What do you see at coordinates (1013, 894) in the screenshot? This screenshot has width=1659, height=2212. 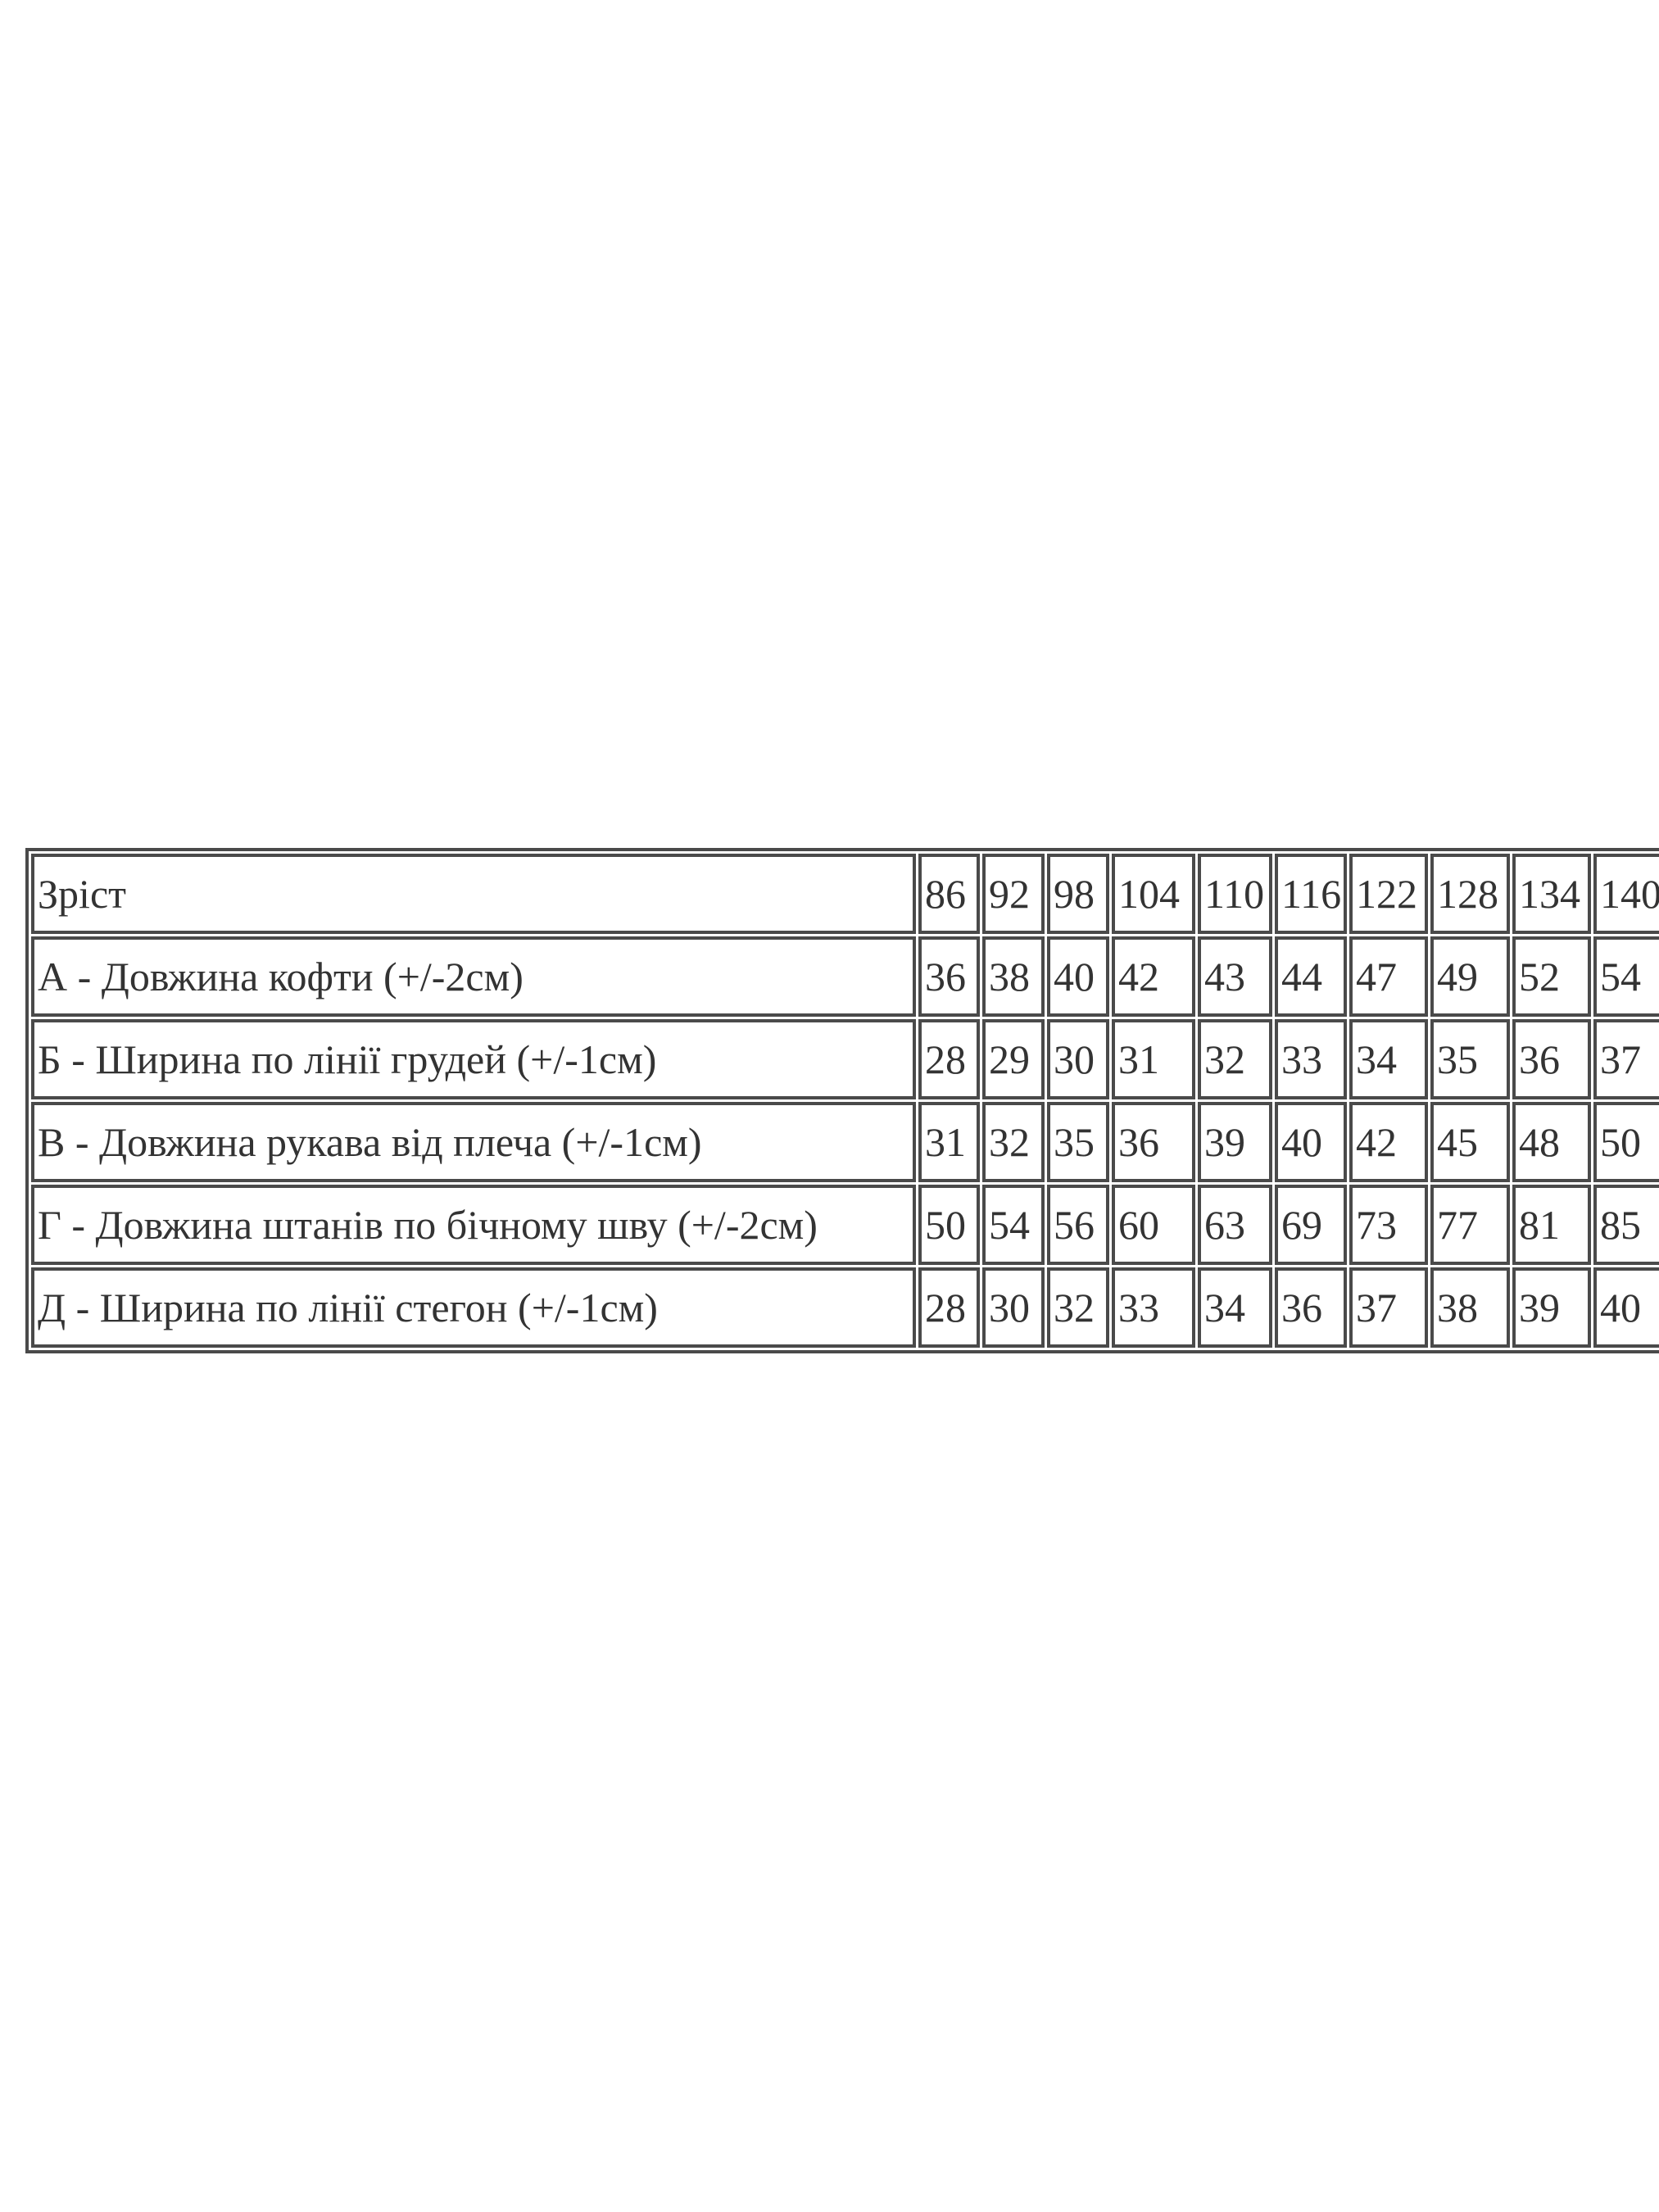 I see `cell: 92` at bounding box center [1013, 894].